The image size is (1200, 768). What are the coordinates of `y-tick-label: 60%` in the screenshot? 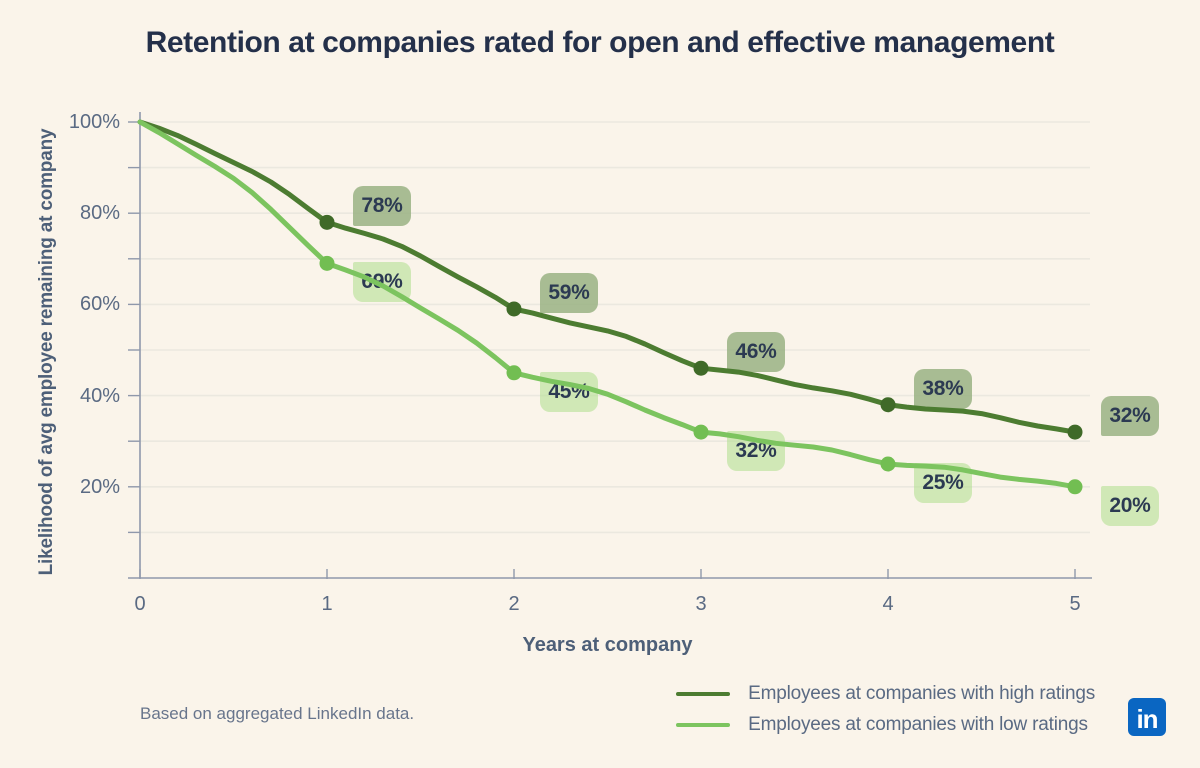 It's located at (99, 304).